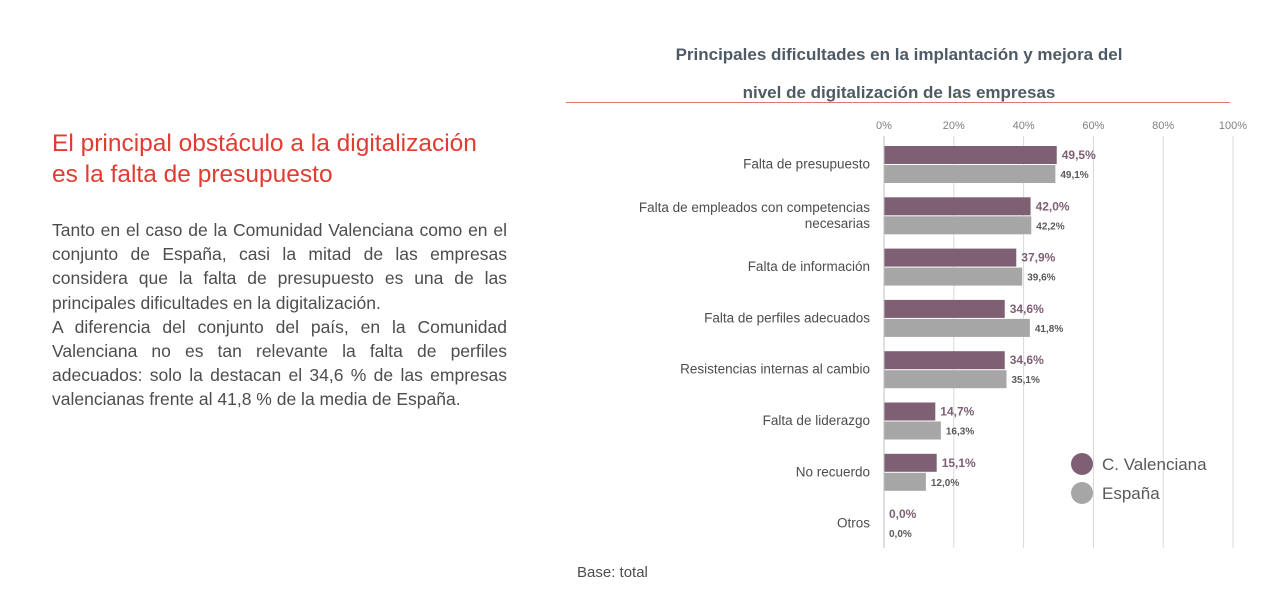 This screenshot has width=1274, height=591. I want to click on title-divider, so click(898, 102).